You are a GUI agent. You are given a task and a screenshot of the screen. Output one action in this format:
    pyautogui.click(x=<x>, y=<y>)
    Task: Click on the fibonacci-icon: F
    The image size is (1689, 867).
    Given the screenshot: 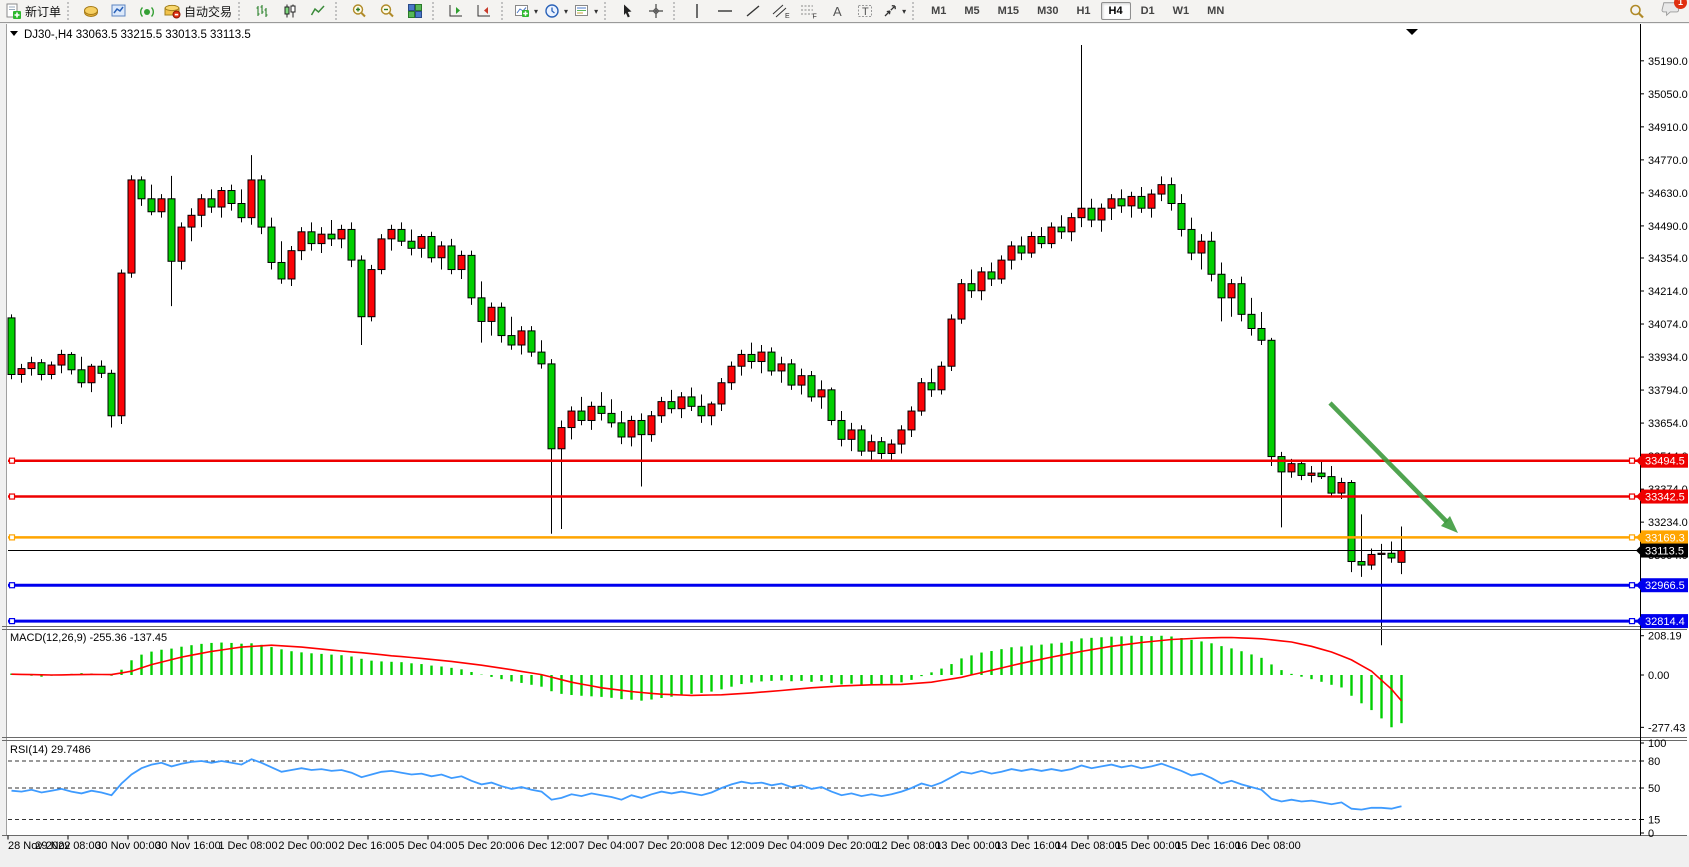 What is the action you would take?
    pyautogui.click(x=809, y=12)
    